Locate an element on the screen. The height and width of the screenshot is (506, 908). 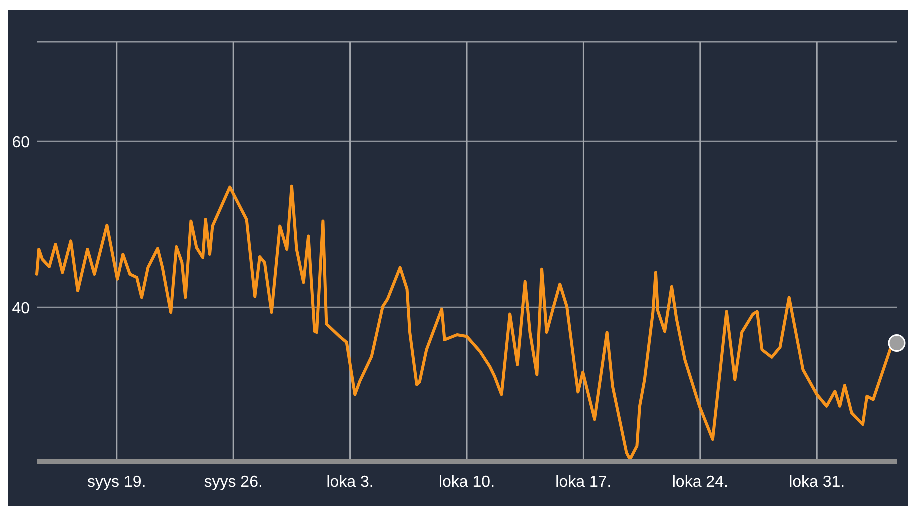
x-tick-label: loka 31. is located at coordinates (817, 482).